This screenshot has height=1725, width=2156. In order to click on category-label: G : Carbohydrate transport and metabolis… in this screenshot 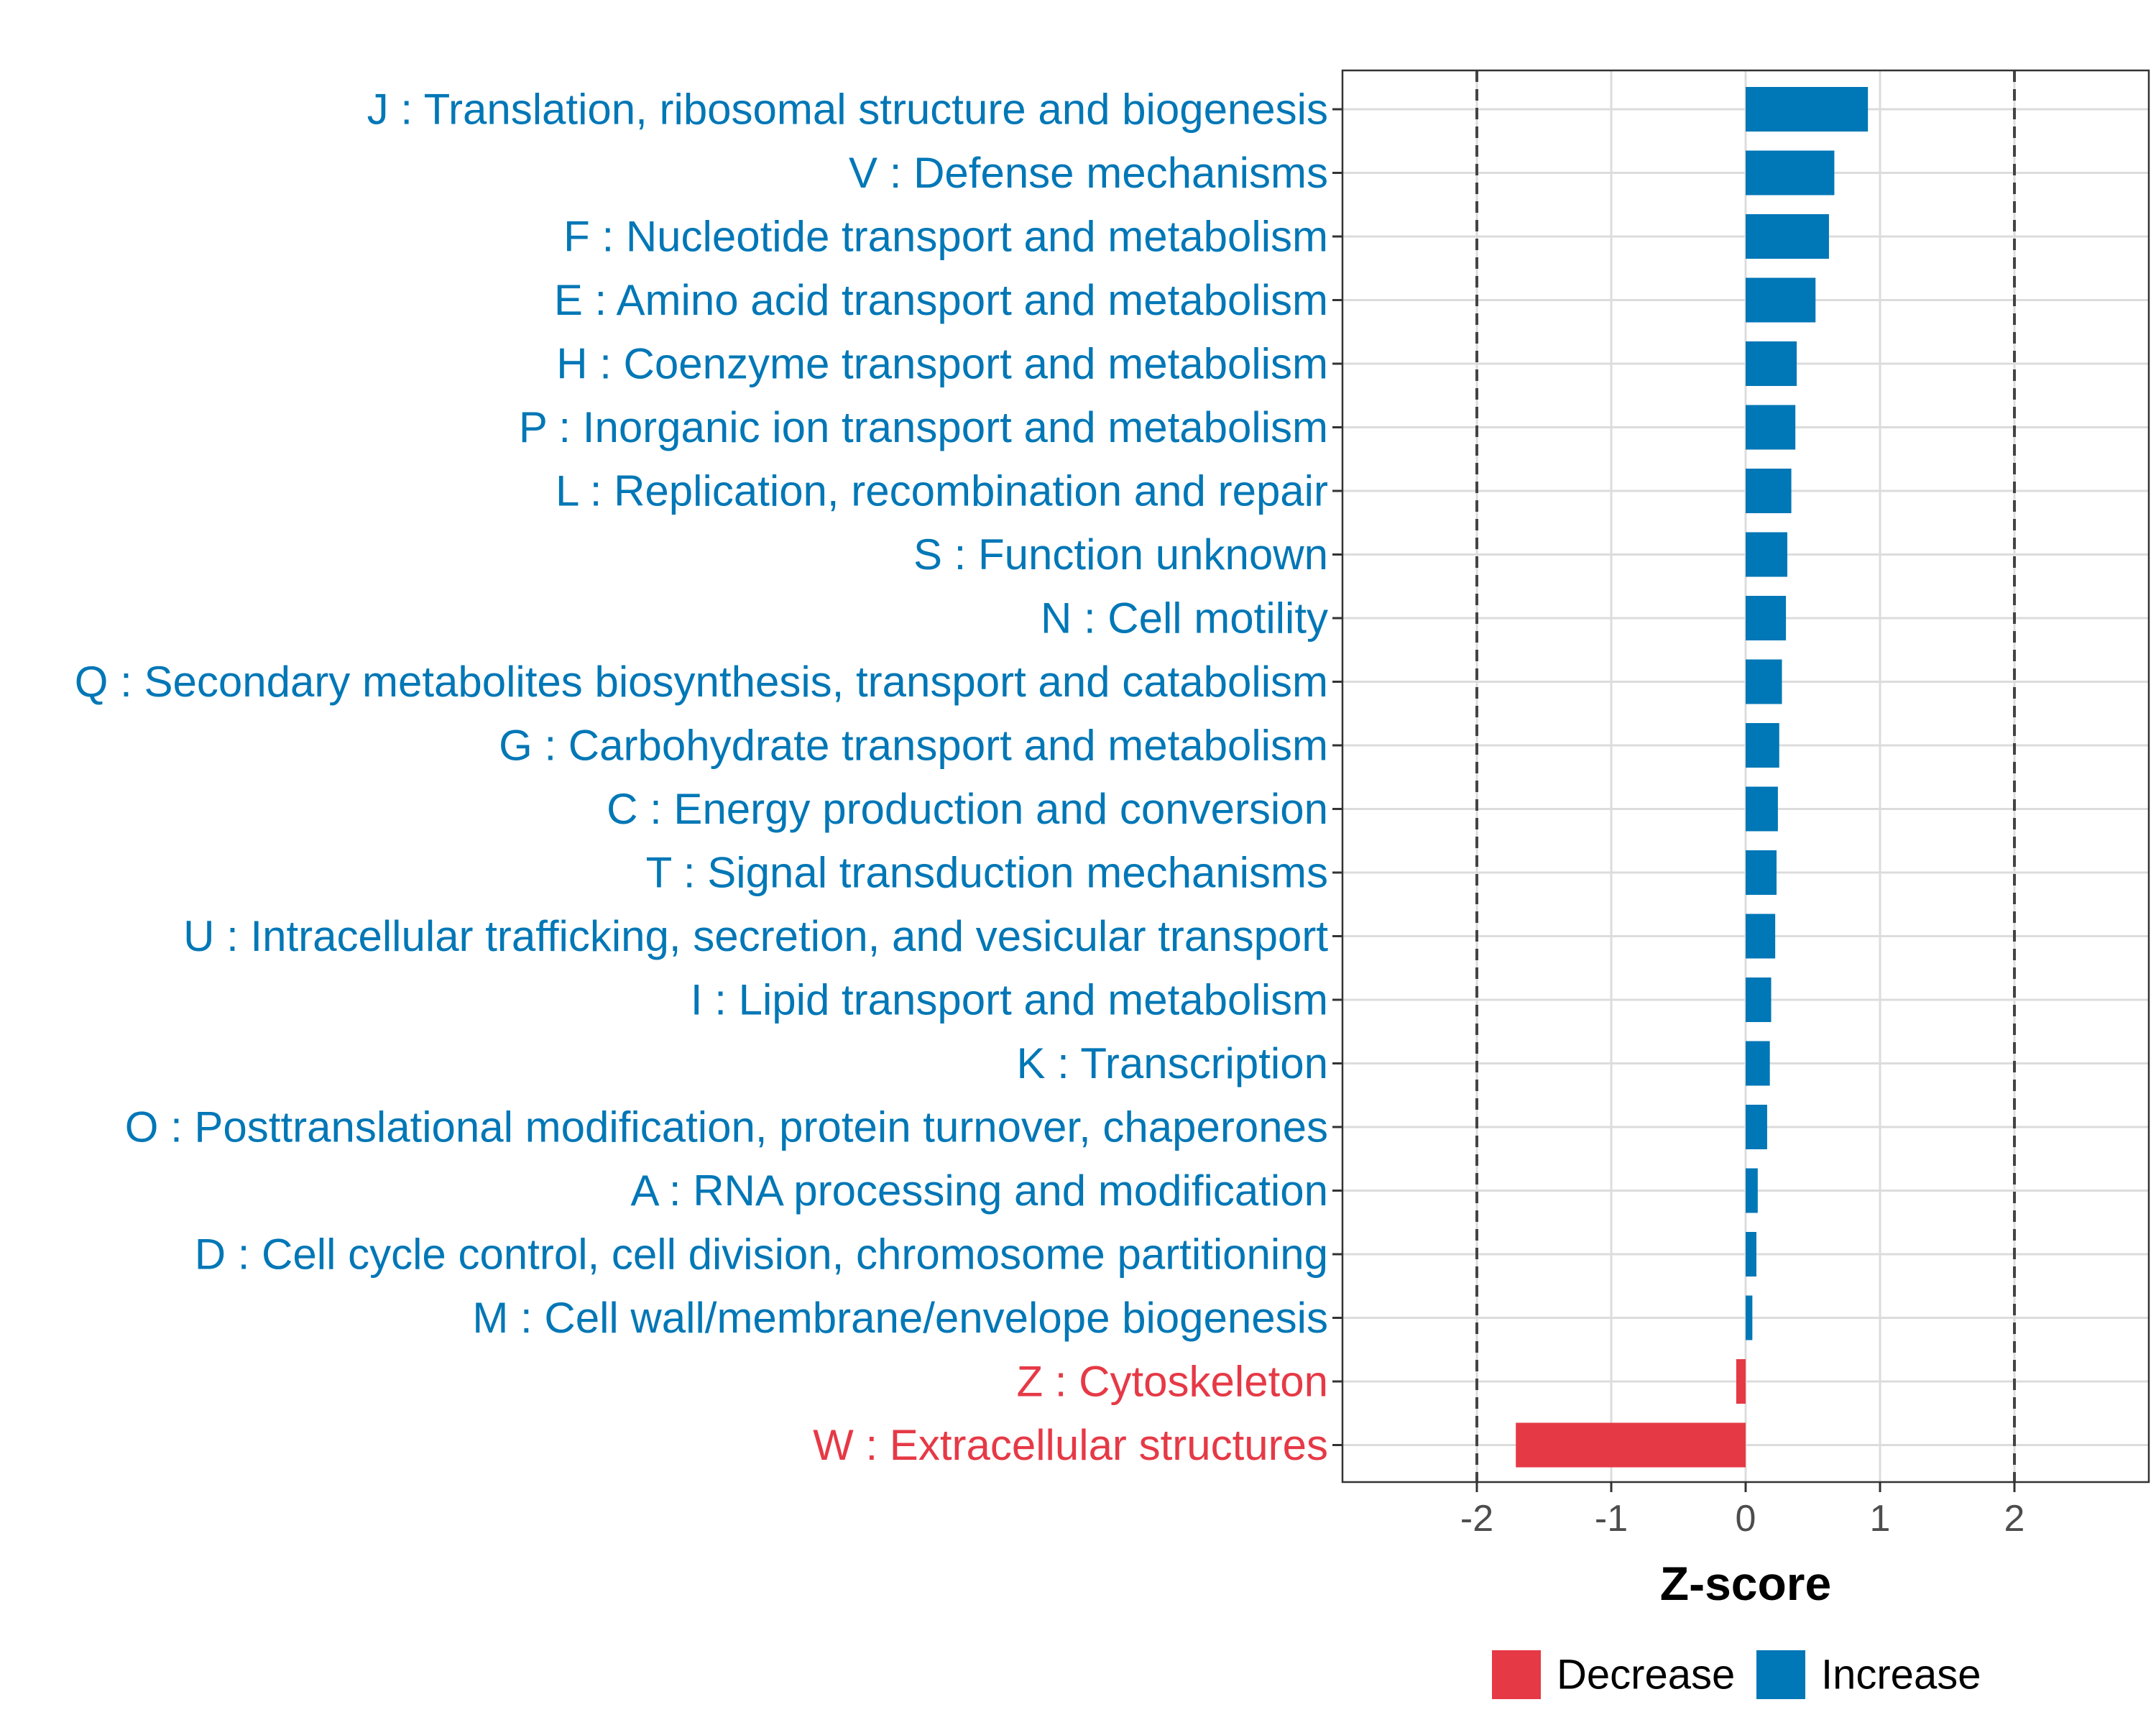, I will do `click(914, 746)`.